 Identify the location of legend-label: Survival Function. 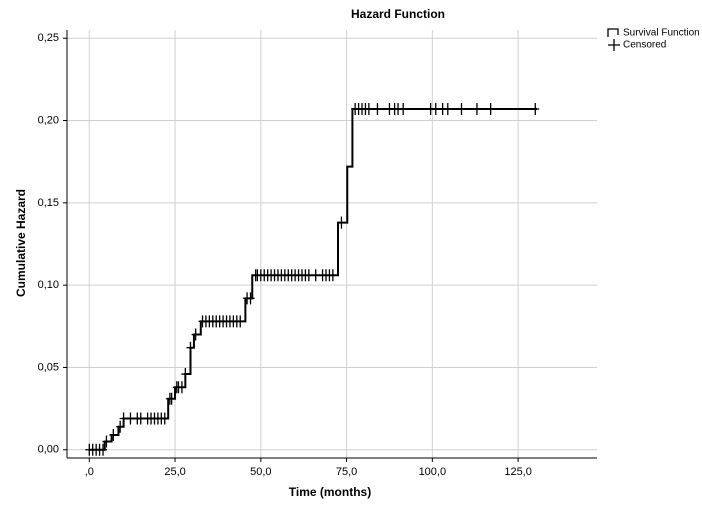
(661, 33).